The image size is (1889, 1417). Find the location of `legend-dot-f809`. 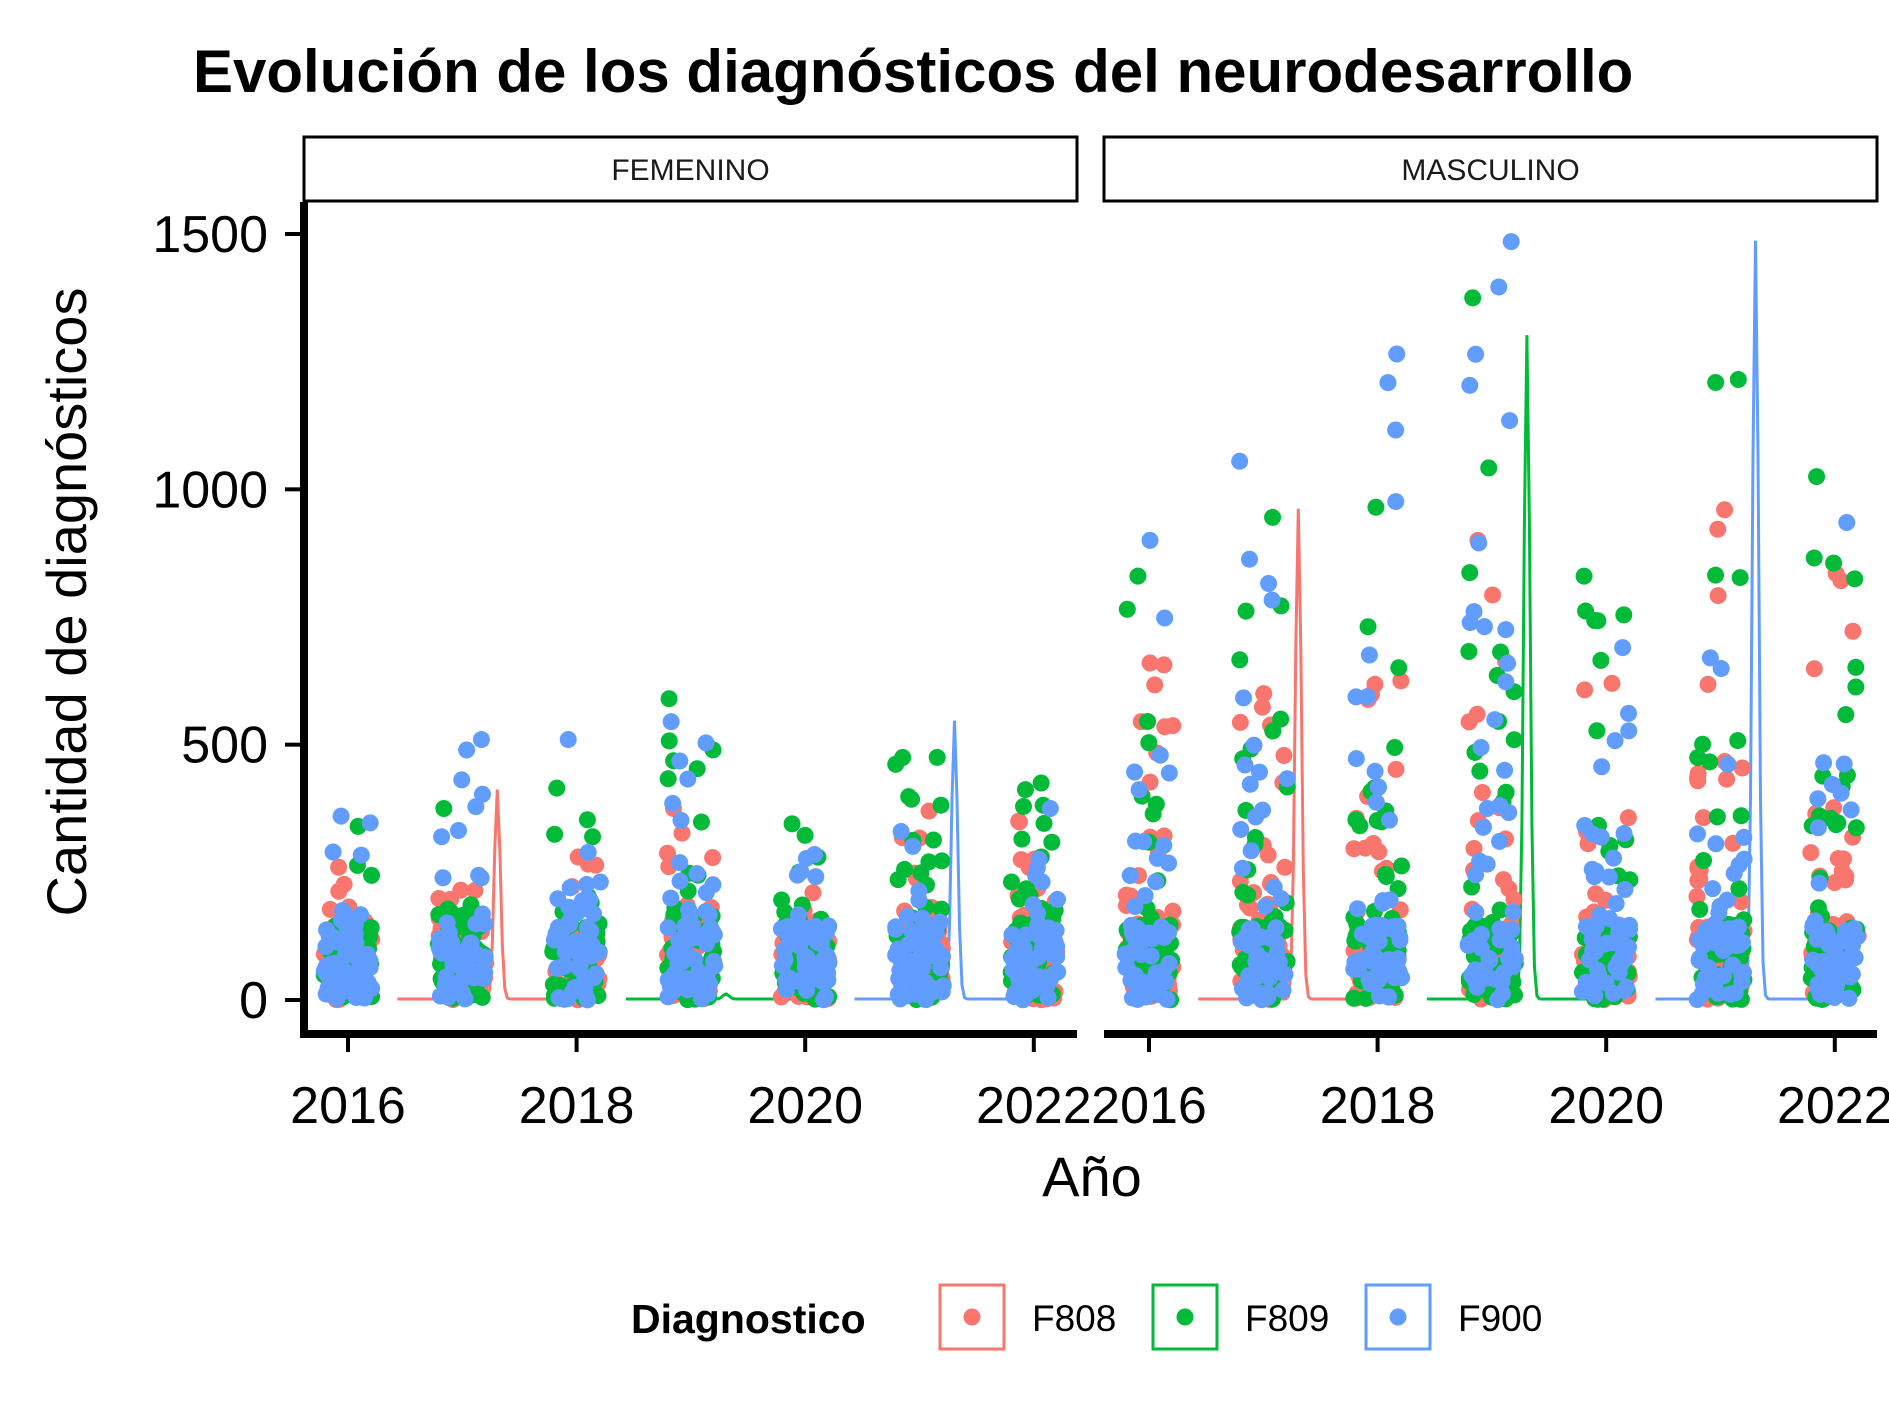

legend-dot-f809 is located at coordinates (1185, 1317).